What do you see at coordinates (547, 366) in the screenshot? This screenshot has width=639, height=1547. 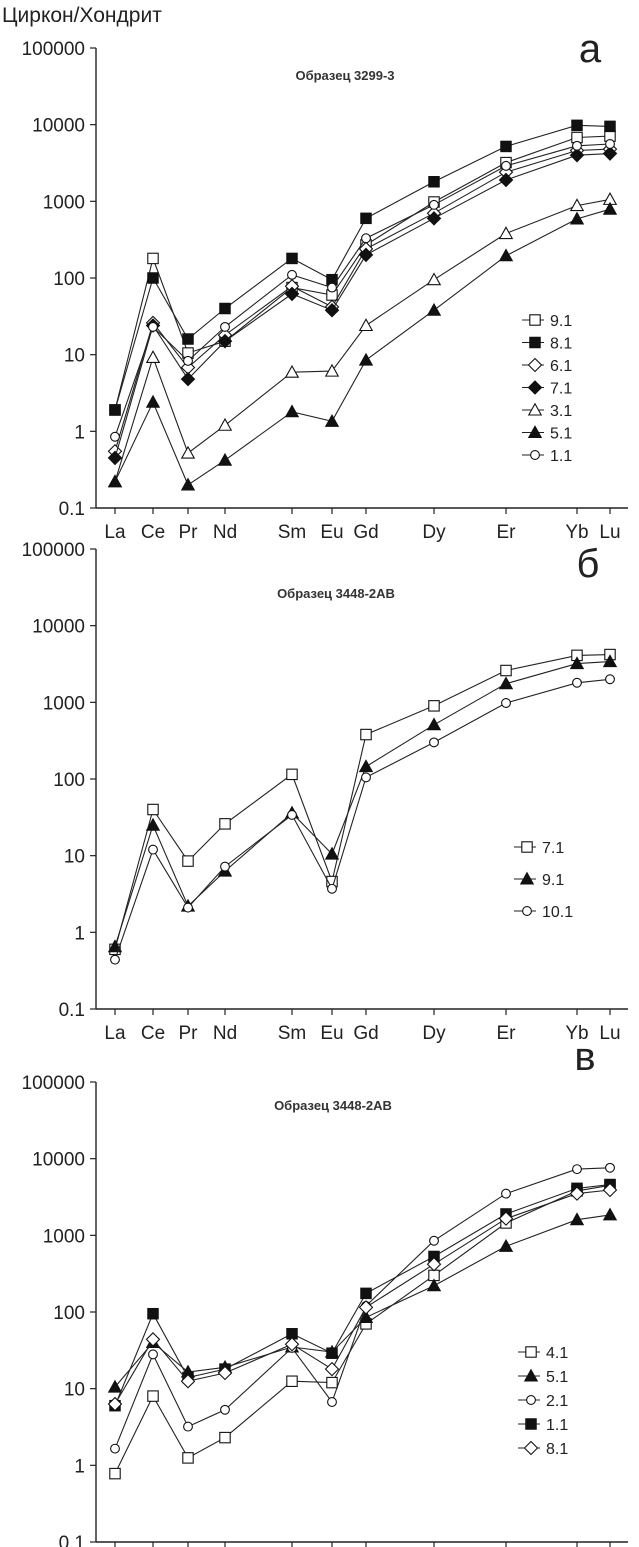 I see `legend-entry: 6.1` at bounding box center [547, 366].